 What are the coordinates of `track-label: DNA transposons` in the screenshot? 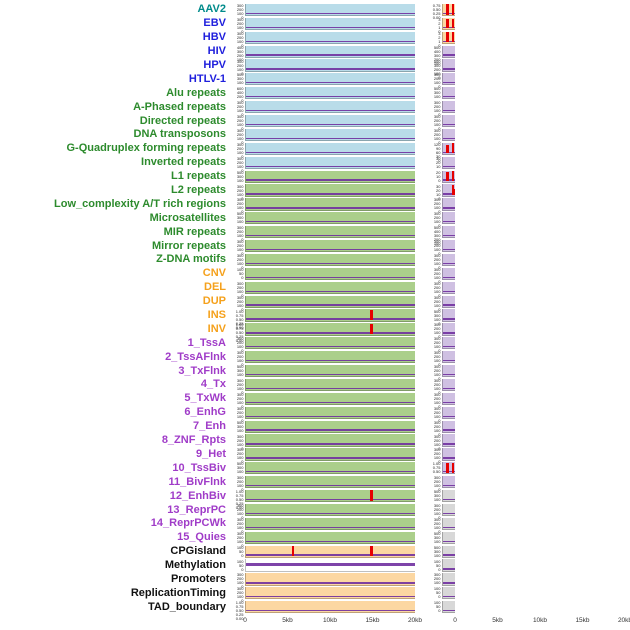 It's located at (180, 134).